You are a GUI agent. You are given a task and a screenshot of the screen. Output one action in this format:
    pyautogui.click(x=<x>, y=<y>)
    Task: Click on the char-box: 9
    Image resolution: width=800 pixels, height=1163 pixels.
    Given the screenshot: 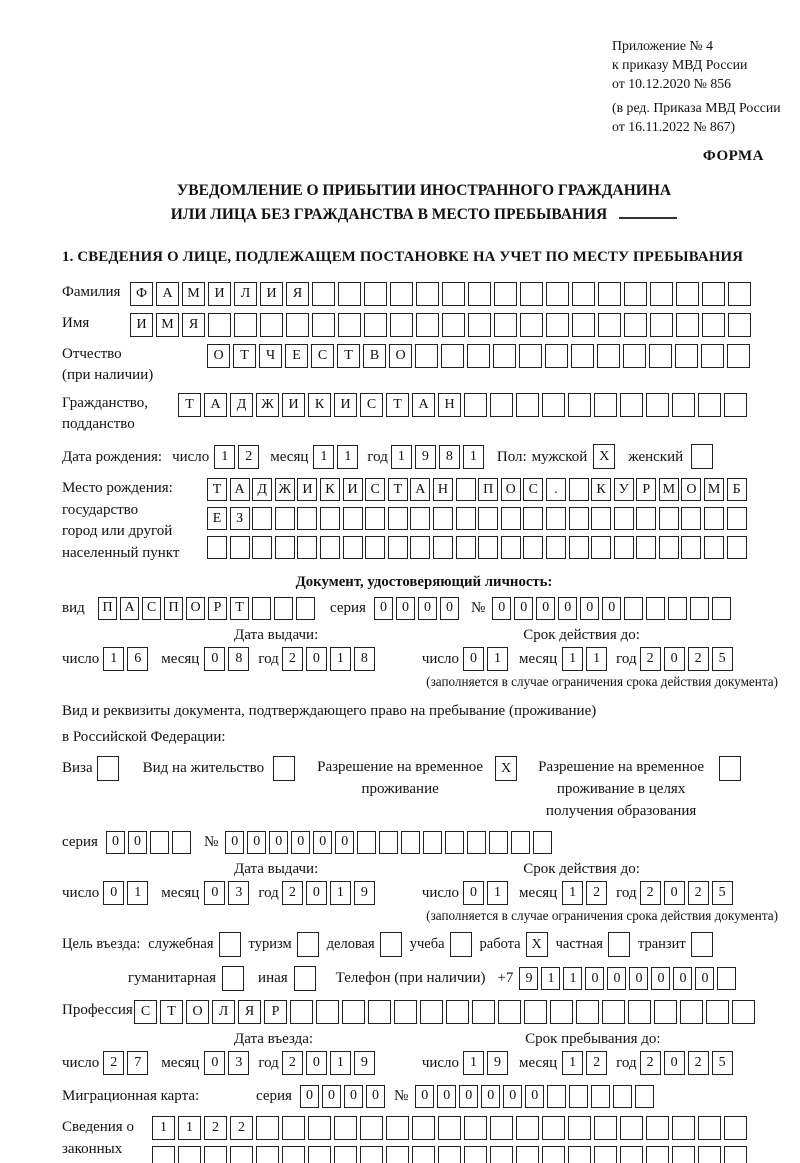 What is the action you would take?
    pyautogui.click(x=364, y=893)
    